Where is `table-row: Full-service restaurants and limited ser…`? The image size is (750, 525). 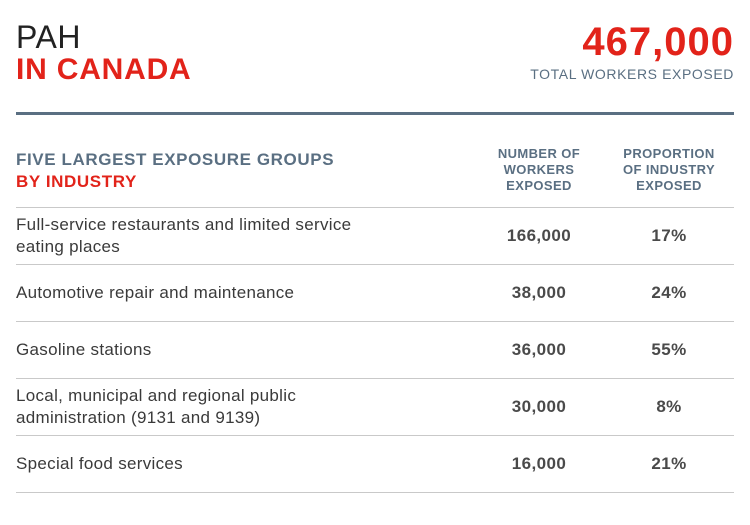 table-row: Full-service restaurants and limited ser… is located at coordinates (375, 236).